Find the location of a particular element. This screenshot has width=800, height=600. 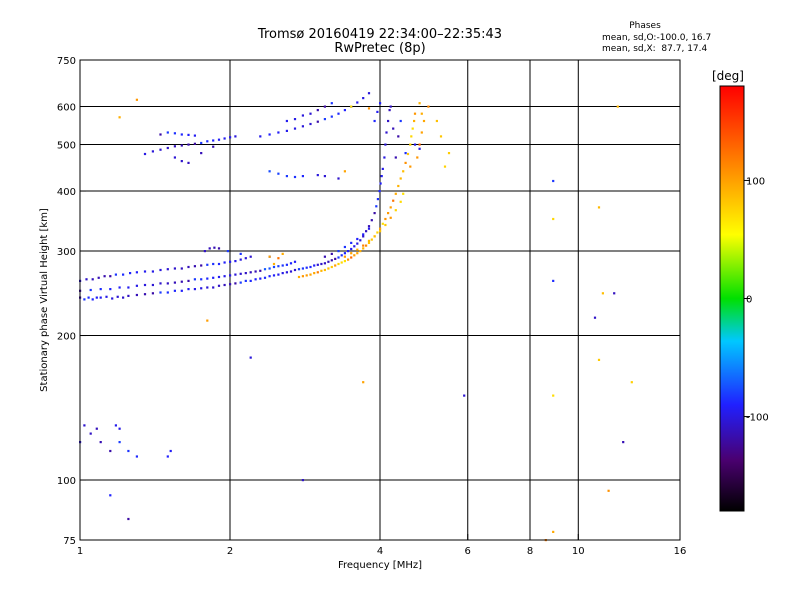

y-tick-label: 300 is located at coordinates (66, 252).